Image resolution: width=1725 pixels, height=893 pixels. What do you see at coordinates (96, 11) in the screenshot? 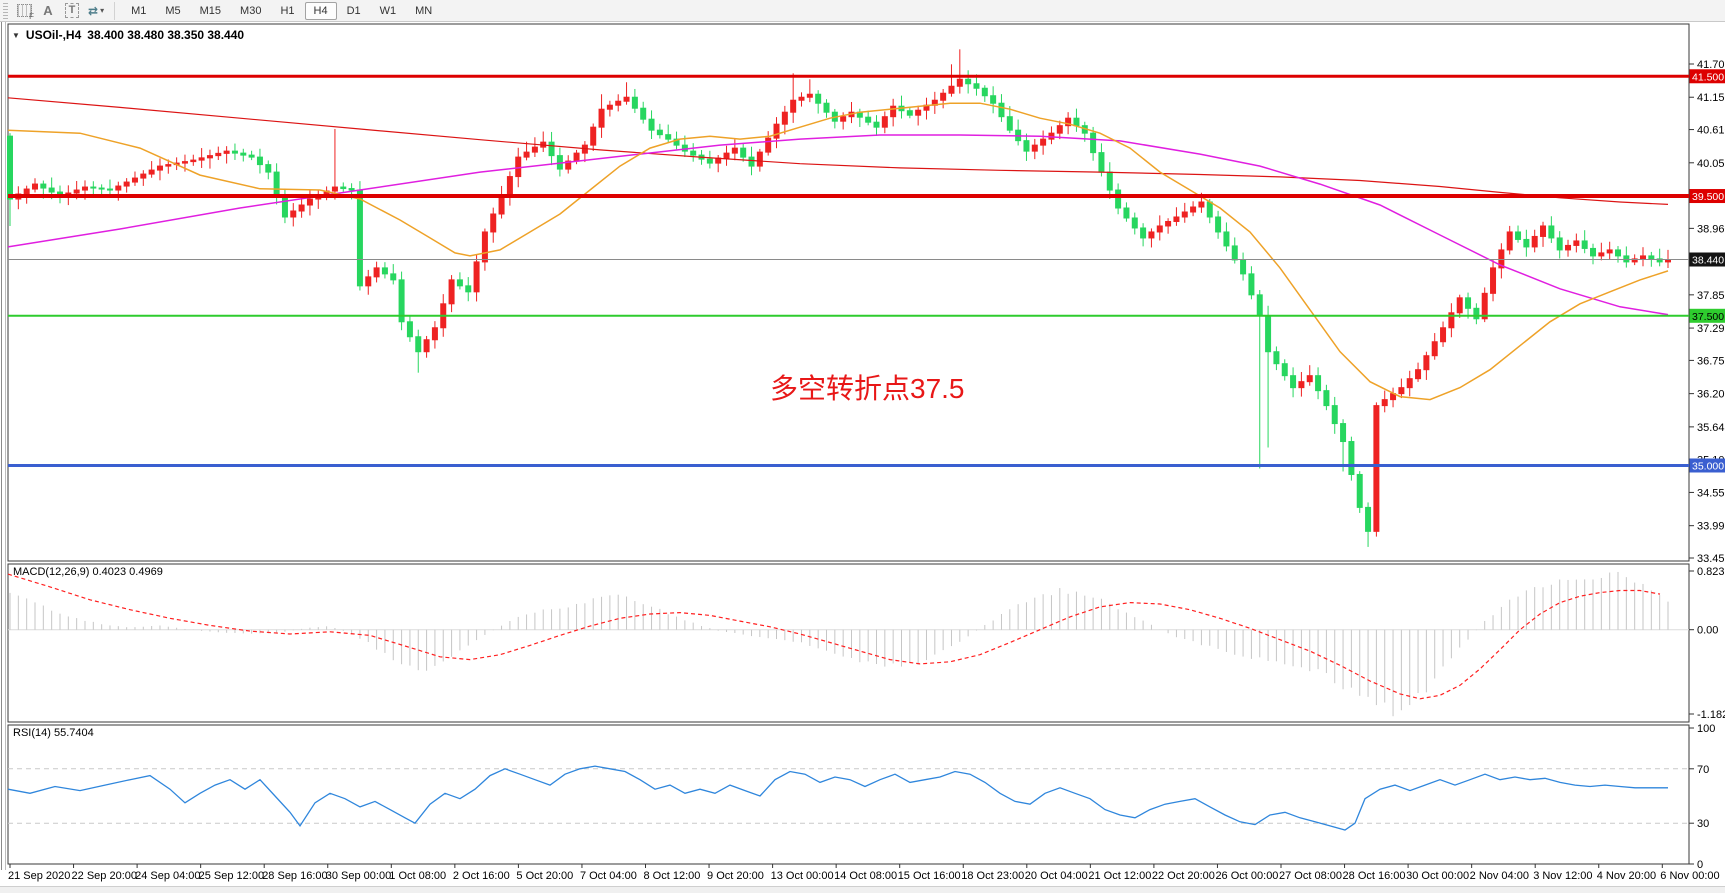
I see `arrows-tool-button: ⇄ ▾` at bounding box center [96, 11].